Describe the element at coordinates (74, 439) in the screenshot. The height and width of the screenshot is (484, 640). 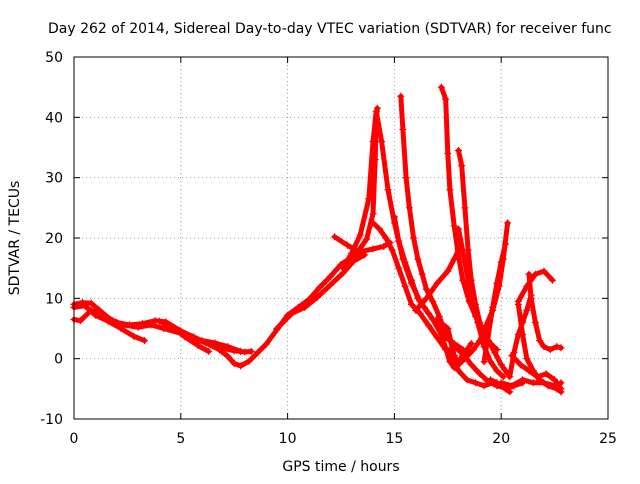
I see `x-tick-label: 0` at that location.